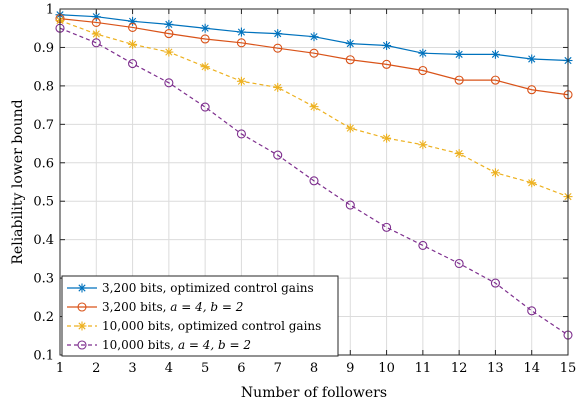 The height and width of the screenshot is (402, 580). I want to click on x-tick-label: 12, so click(459, 368).